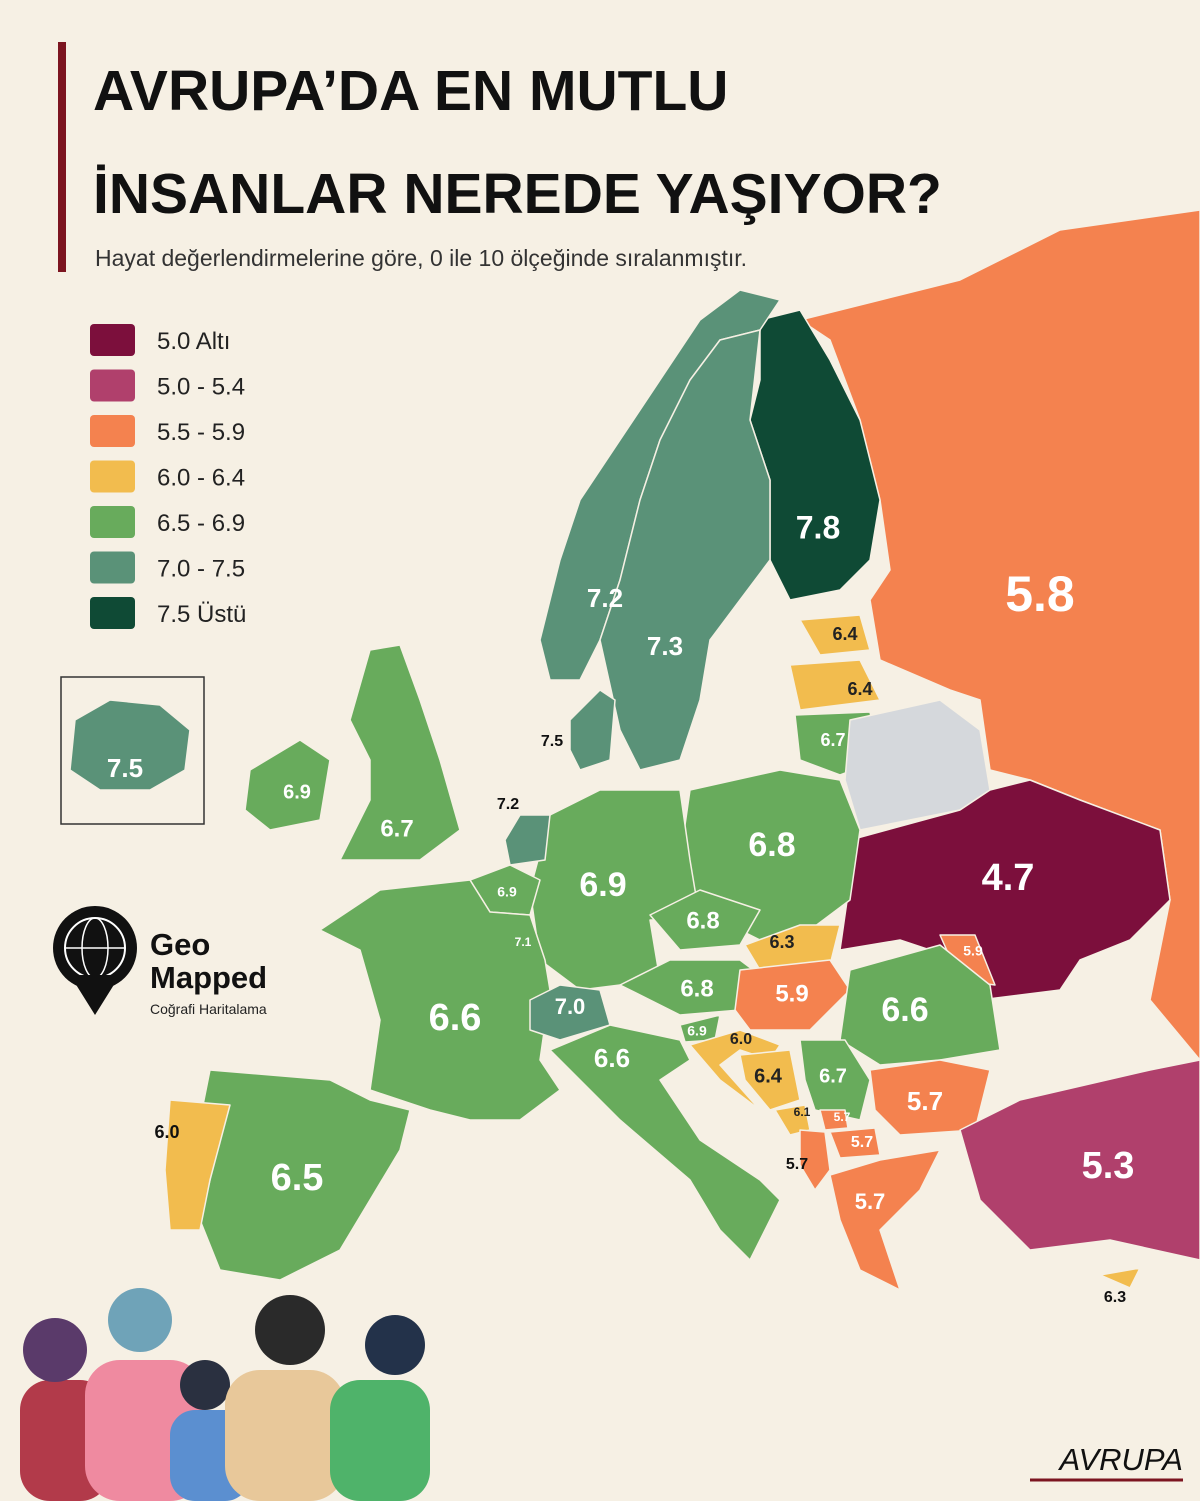 This screenshot has height=1501, width=1200. I want to click on legend-label: 5.5 - 5.9, so click(201, 432).